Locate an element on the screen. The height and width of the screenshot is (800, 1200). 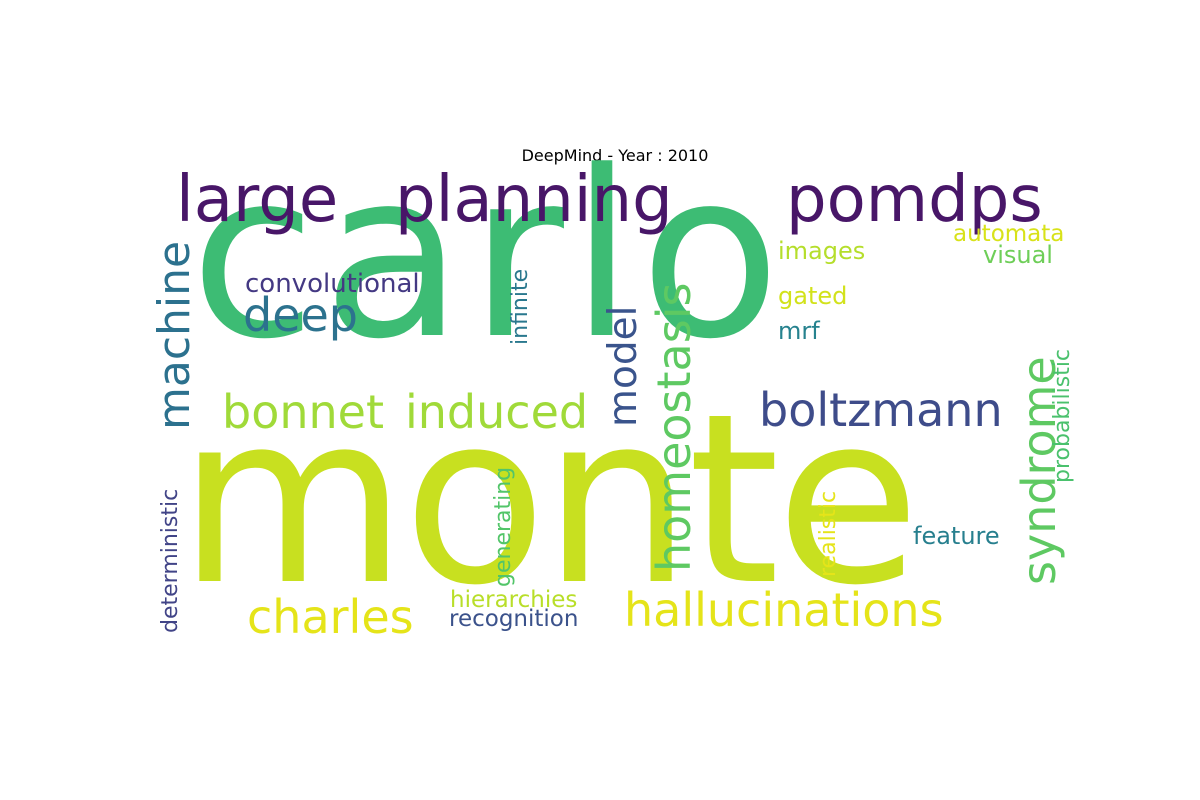
word-hierarchies: hierarchies is located at coordinates (514, 600).